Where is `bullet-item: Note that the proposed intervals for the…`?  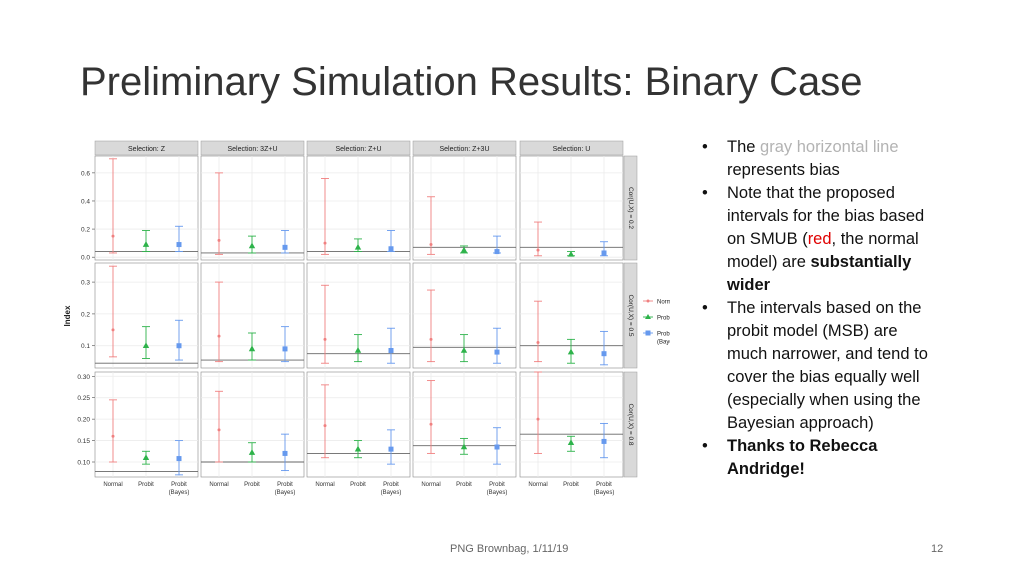 bullet-item: Note that the proposed intervals for the… is located at coordinates (820, 239).